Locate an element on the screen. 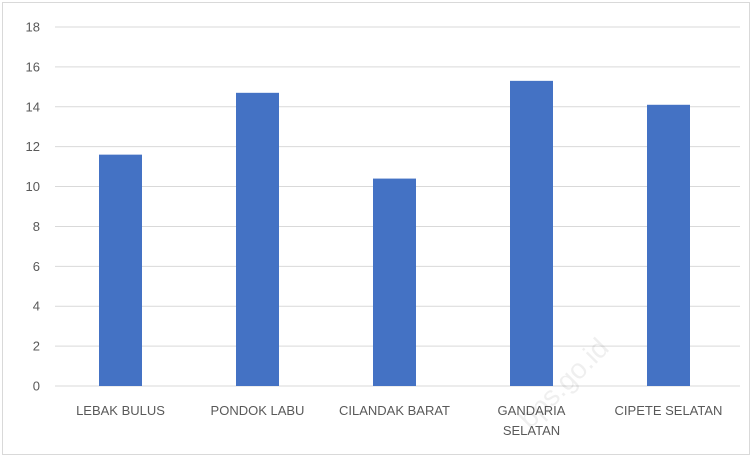 Image resolution: width=754 pixels, height=459 pixels. y-tick-label: 0 is located at coordinates (36, 386).